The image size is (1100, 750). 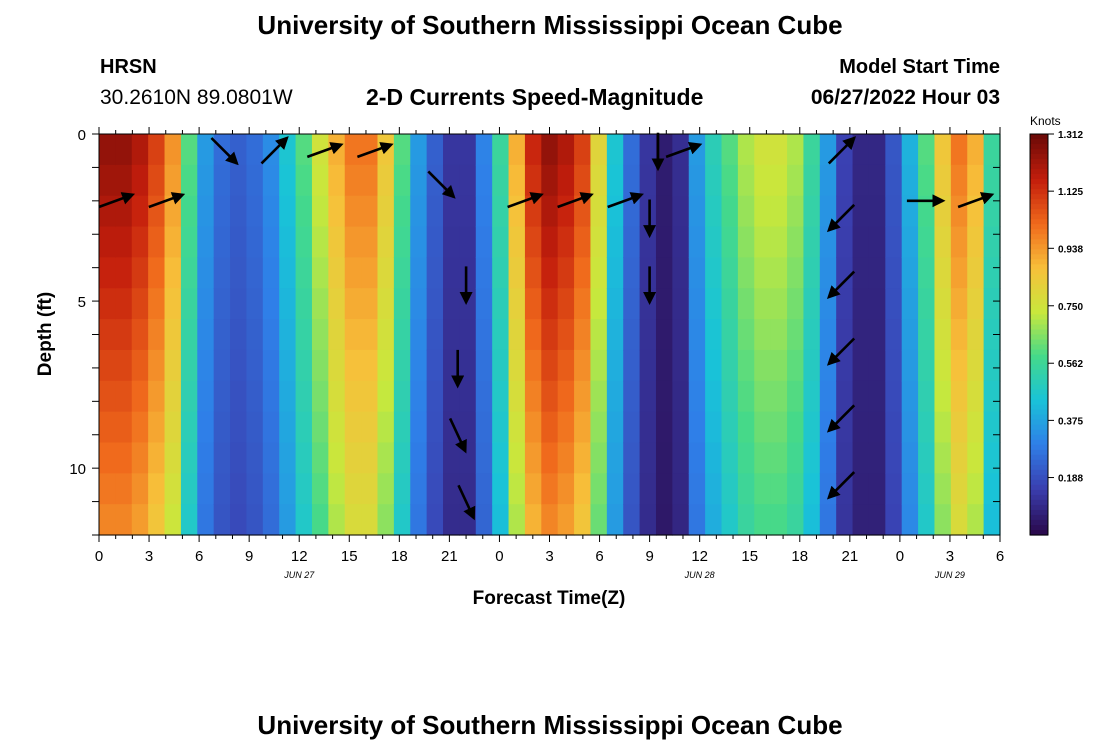 What do you see at coordinates (299, 556) in the screenshot?
I see `x-tick-label: 12` at bounding box center [299, 556].